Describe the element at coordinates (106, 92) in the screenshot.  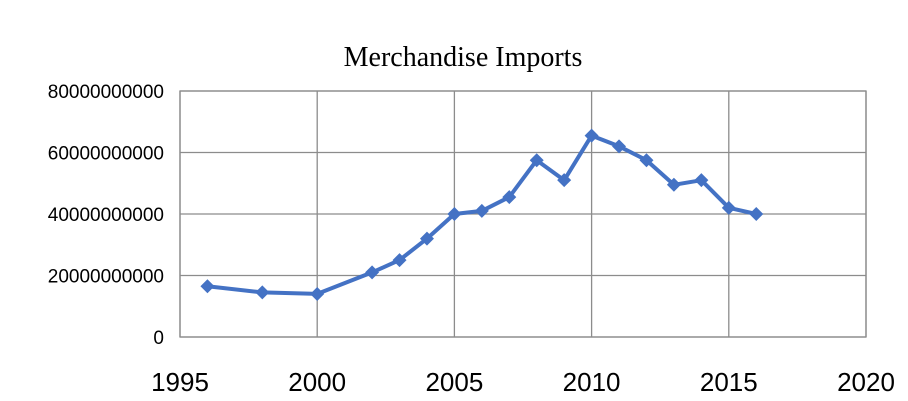
I see `y-tick-label: 80000000000` at that location.